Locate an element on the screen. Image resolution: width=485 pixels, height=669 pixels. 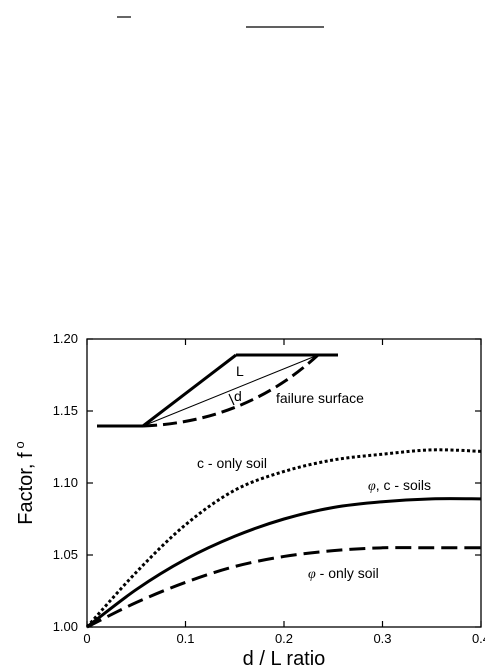
inset-d-marker is located at coordinates (231, 399).